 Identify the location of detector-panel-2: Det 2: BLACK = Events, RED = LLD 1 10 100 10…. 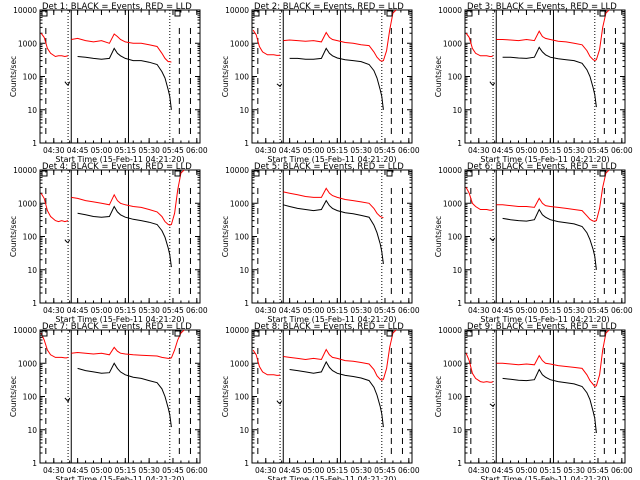
(320, 83).